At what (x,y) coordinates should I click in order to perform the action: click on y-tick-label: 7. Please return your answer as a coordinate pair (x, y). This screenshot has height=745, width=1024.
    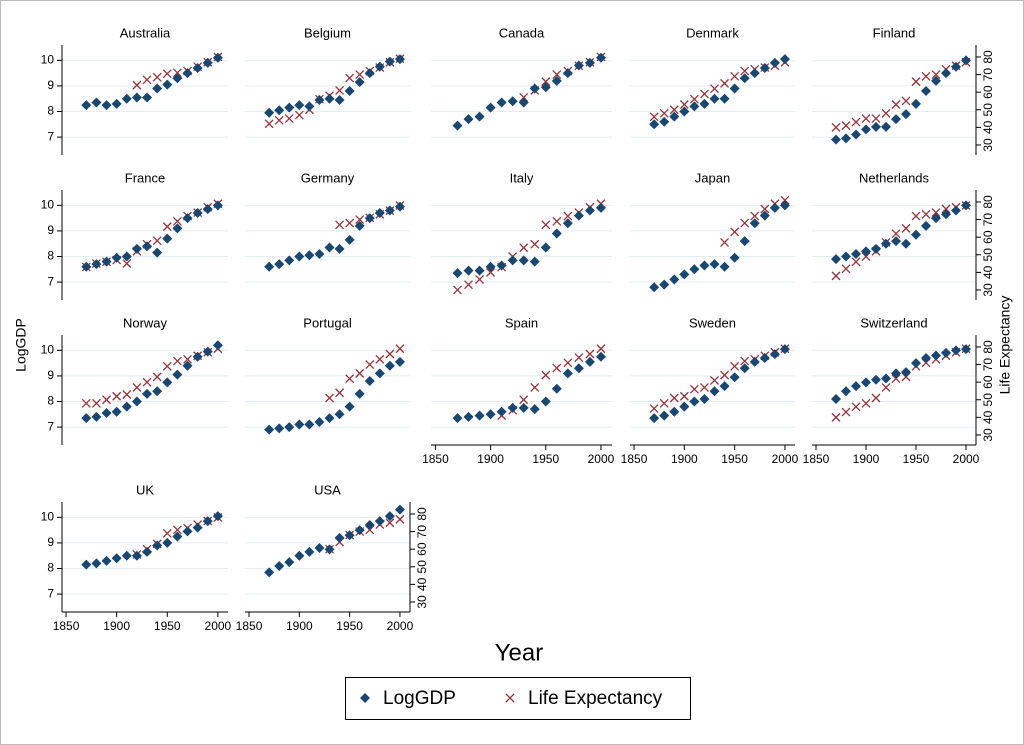
    Looking at the image, I should click on (50, 136).